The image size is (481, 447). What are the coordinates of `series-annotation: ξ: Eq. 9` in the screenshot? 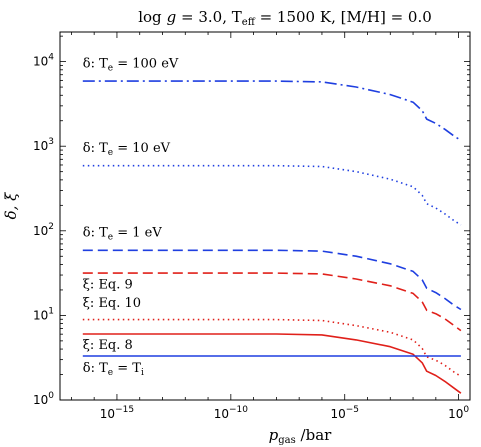 It's located at (108, 284).